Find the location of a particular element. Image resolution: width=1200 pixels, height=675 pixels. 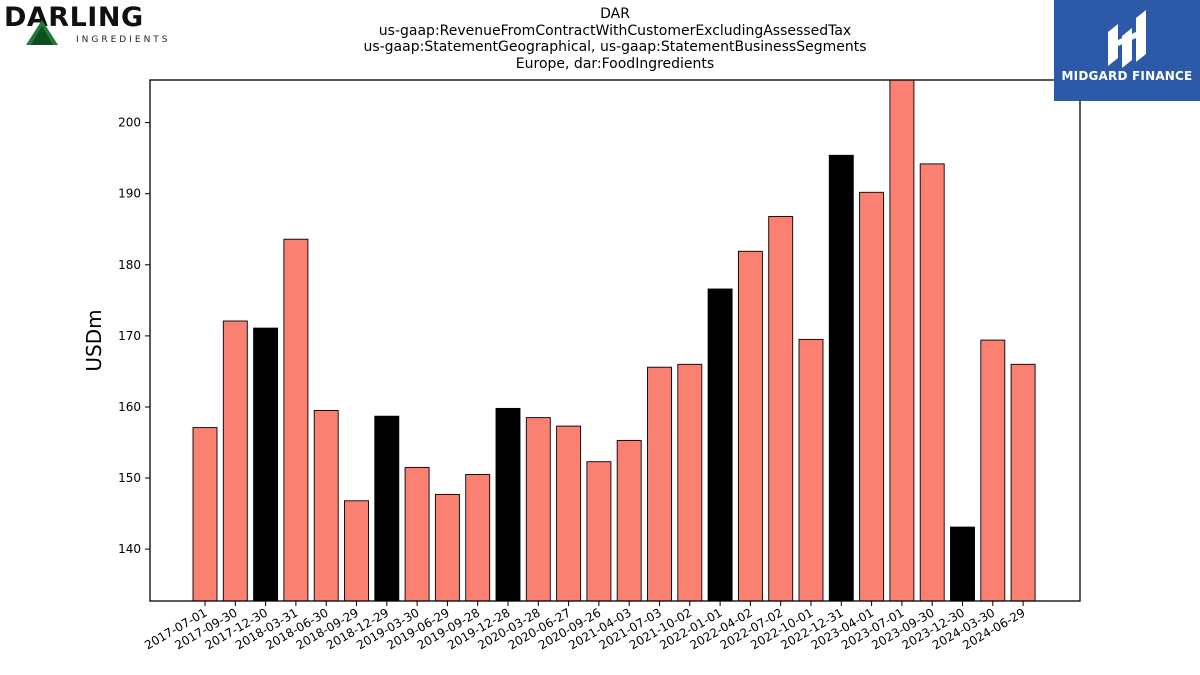

midgard-logo-word: MIDGARD FINANCE is located at coordinates (1127, 76).